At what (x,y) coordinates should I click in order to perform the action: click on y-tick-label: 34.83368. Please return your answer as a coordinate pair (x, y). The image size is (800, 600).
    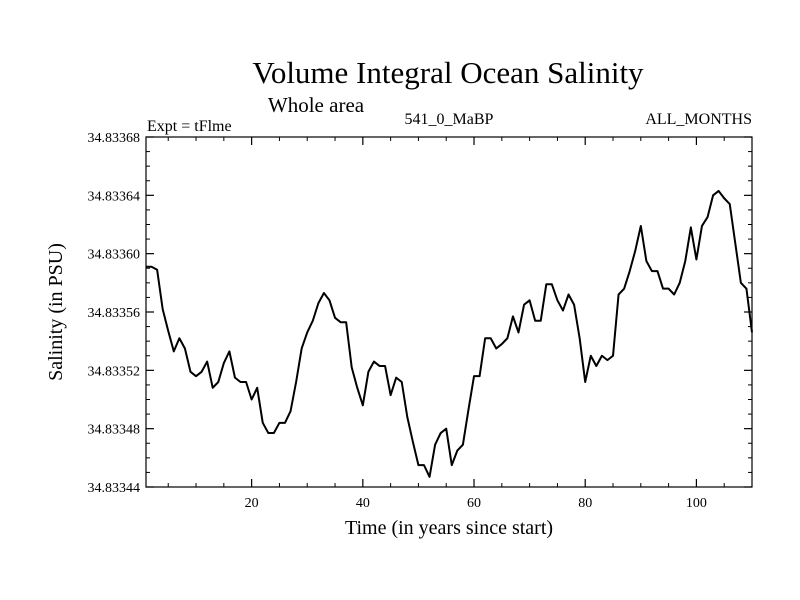
    Looking at the image, I should click on (114, 138).